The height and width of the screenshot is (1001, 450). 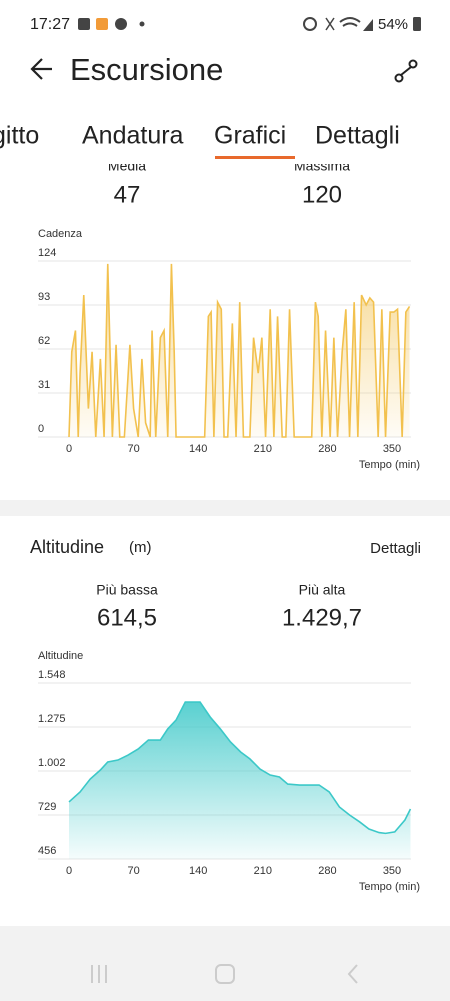 What do you see at coordinates (60, 656) in the screenshot?
I see `y-axis-label: Altitudine` at bounding box center [60, 656].